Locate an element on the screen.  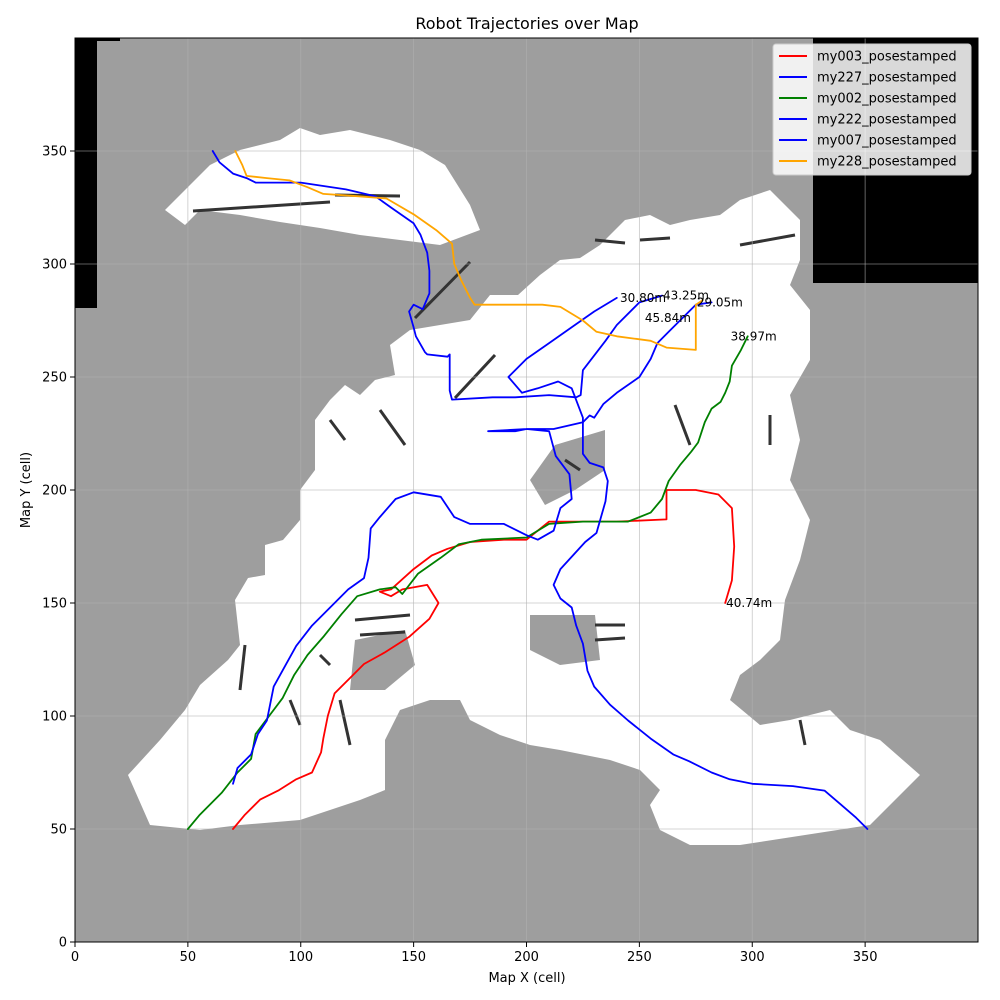
legend-entry: my227_posestamped is located at coordinates (887, 78).